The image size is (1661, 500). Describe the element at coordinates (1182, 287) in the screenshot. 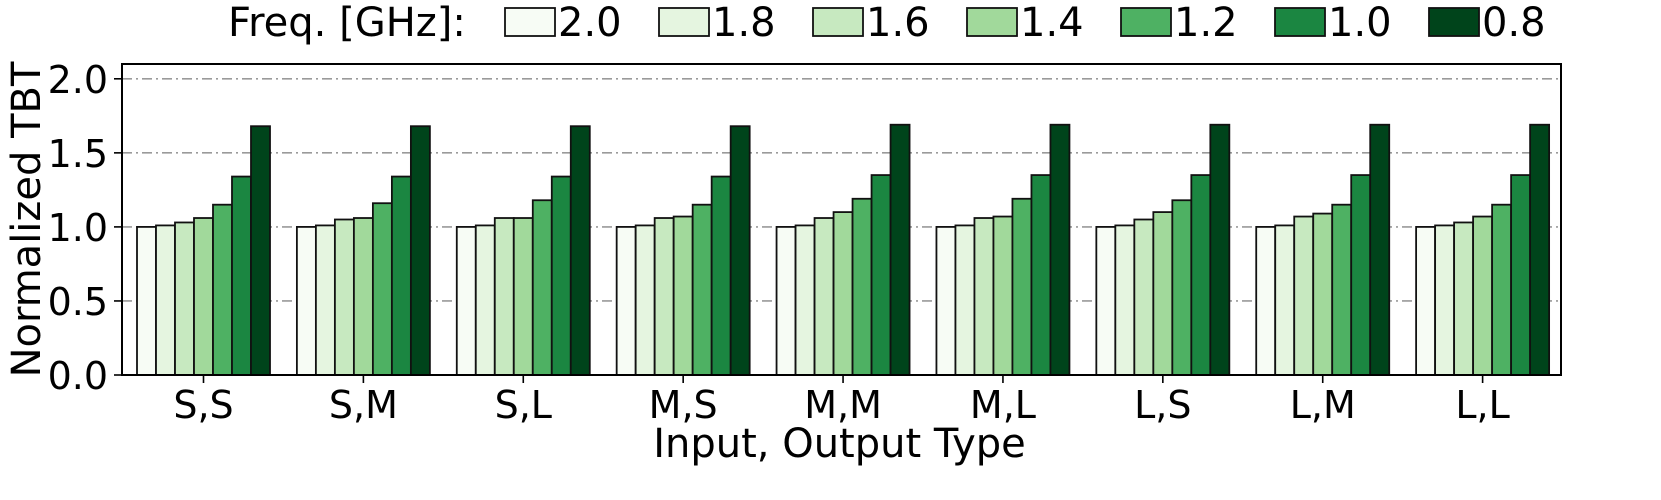

I see `bar-L-S-1.2` at that location.